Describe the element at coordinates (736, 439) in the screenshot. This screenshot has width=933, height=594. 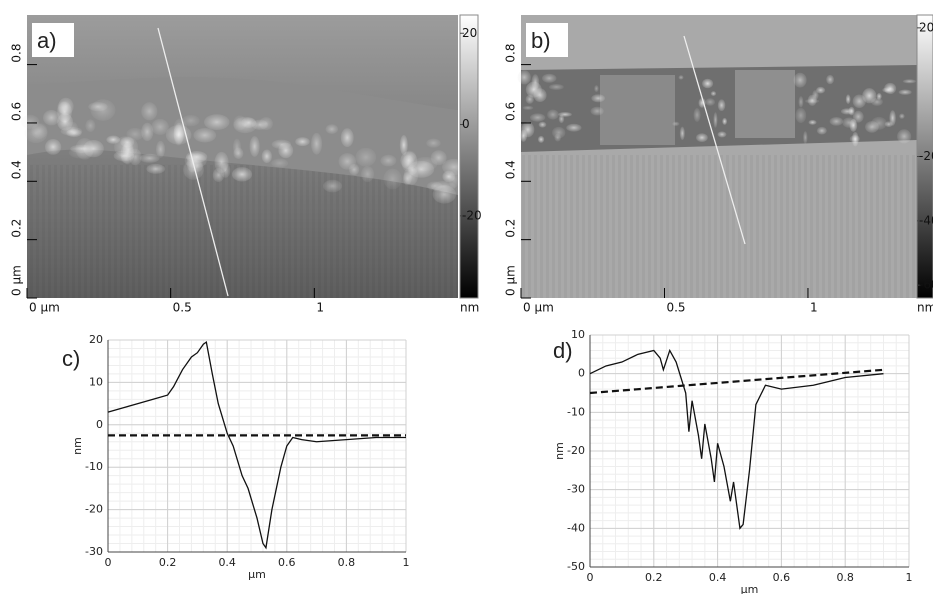
I see `profile-line` at that location.